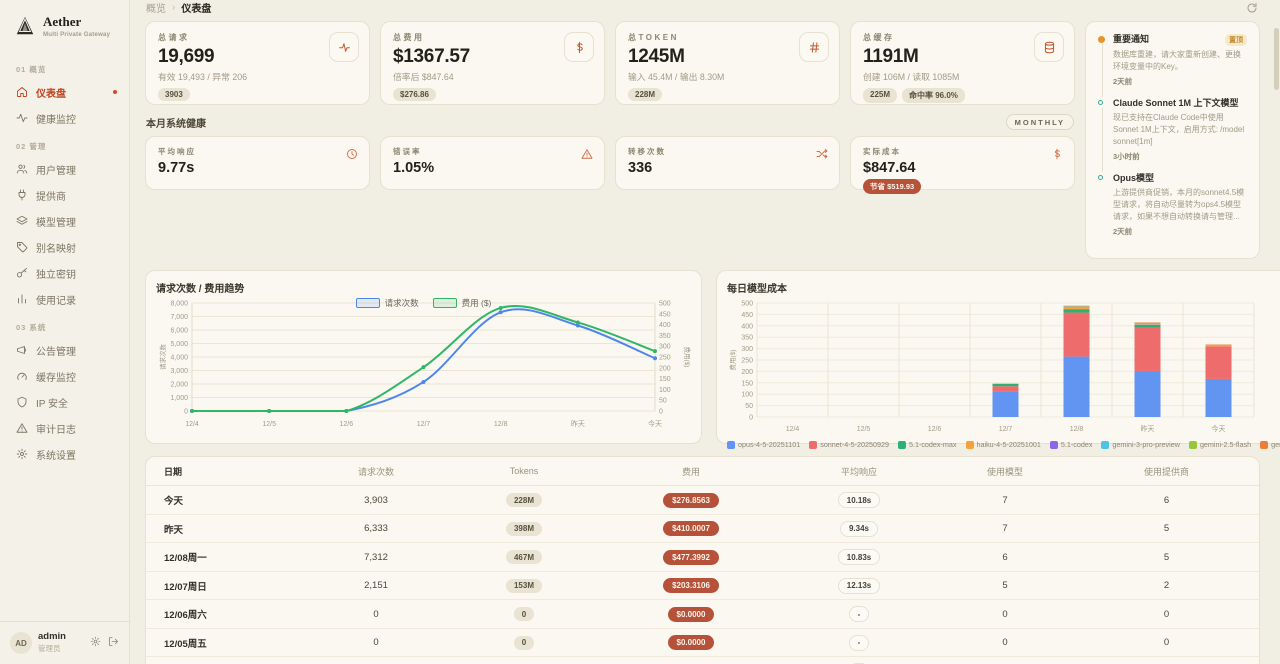  I want to click on scrollbar-thumb, so click(1276, 59).